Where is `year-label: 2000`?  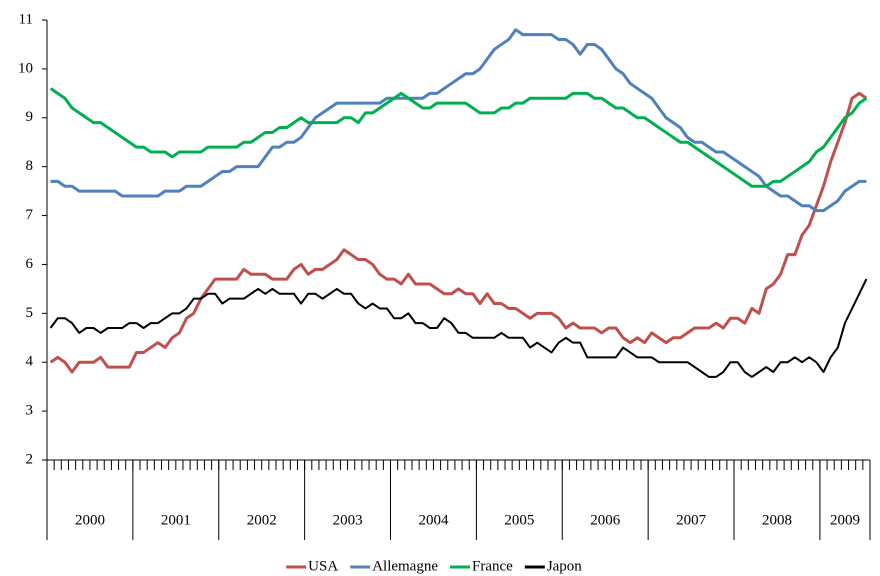
year-label: 2000 is located at coordinates (90, 520).